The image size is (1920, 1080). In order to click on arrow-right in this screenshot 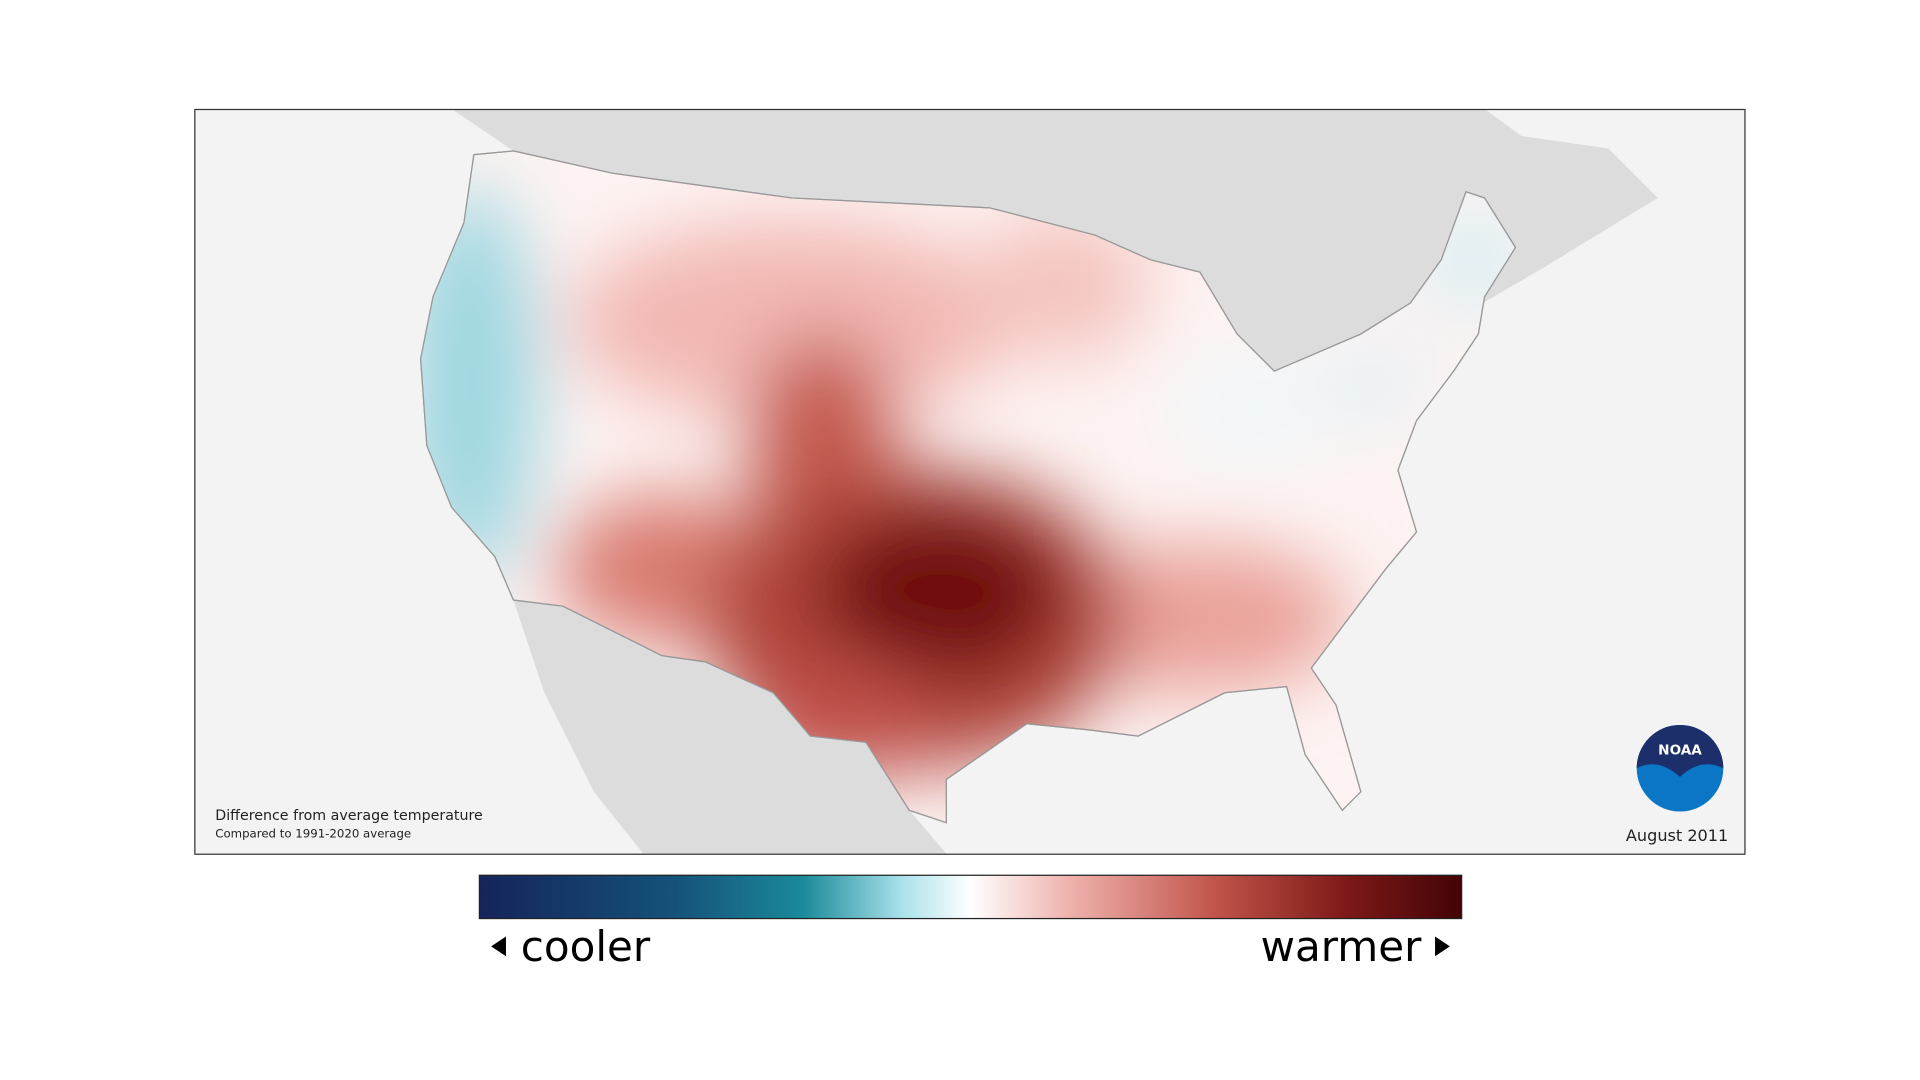, I will do `click(1442, 946)`.